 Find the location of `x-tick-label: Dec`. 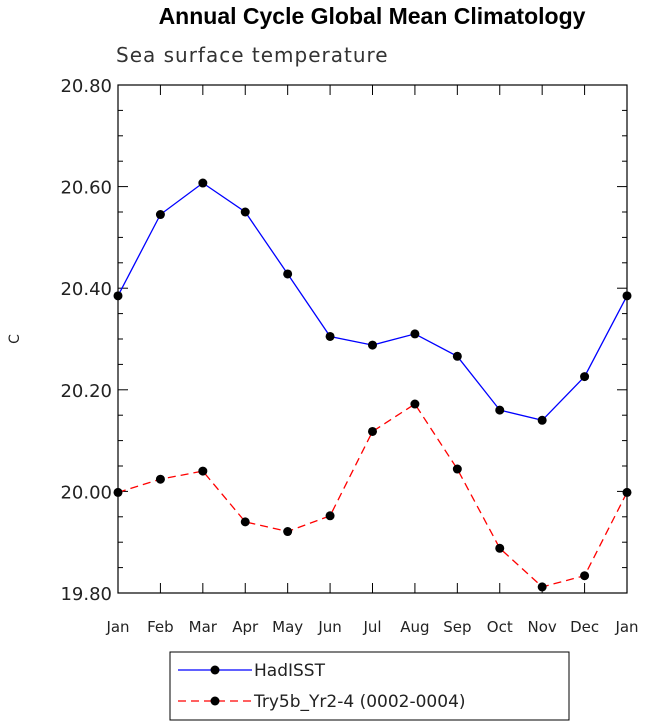

x-tick-label: Dec is located at coordinates (584, 627).